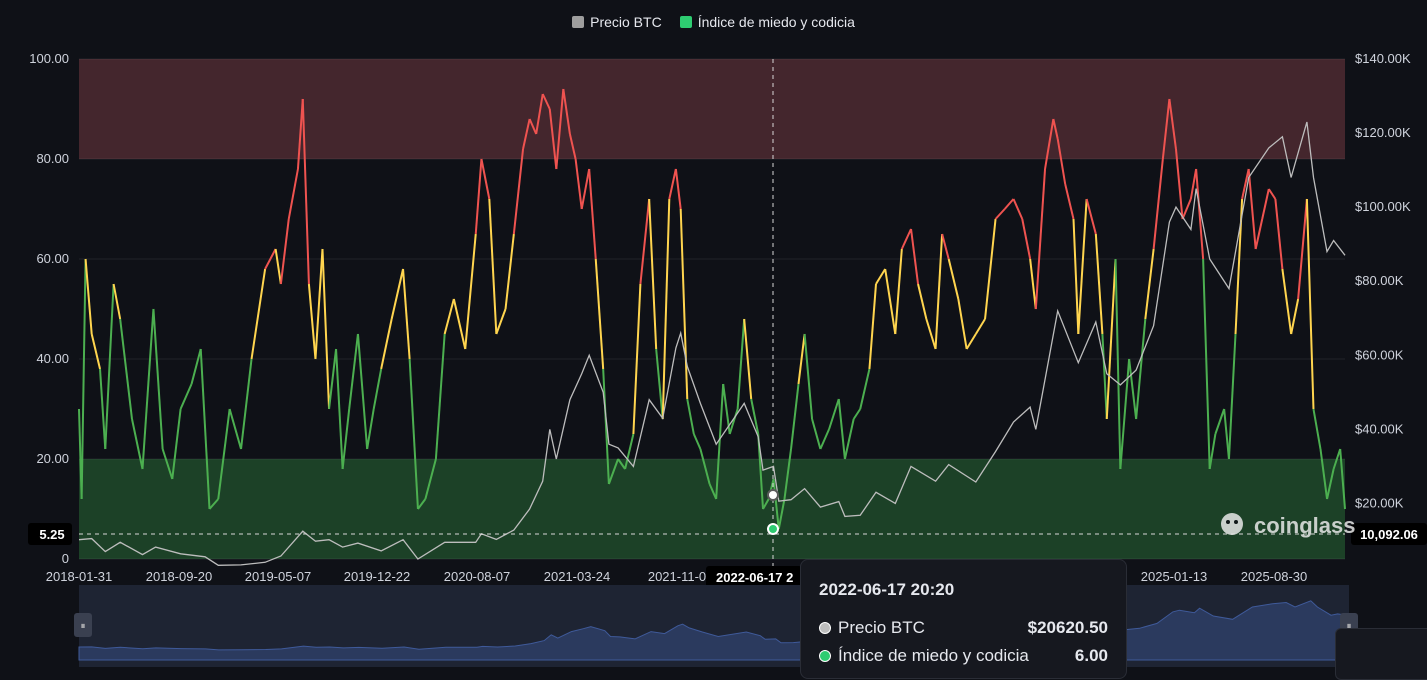  What do you see at coordinates (881, 627) in the screenshot?
I see `tooltip-btc-label: Precio BTC` at bounding box center [881, 627].